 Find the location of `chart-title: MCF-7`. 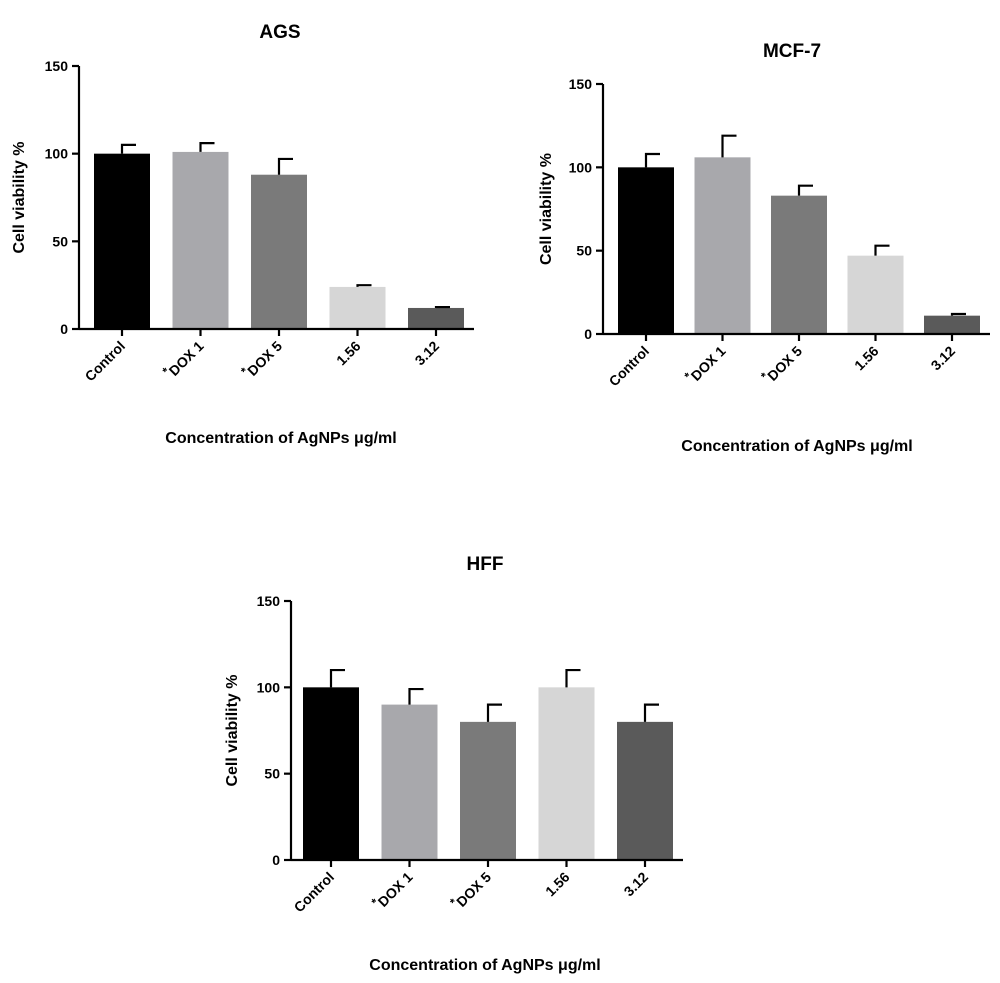

chart-title: MCF-7 is located at coordinates (792, 51).